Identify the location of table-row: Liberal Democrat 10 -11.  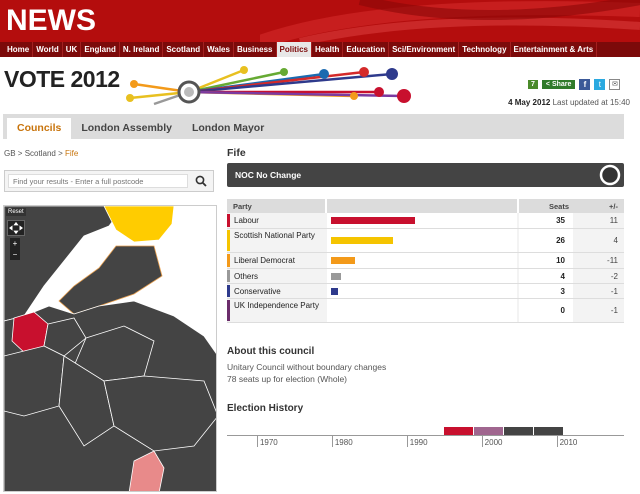
(425, 261).